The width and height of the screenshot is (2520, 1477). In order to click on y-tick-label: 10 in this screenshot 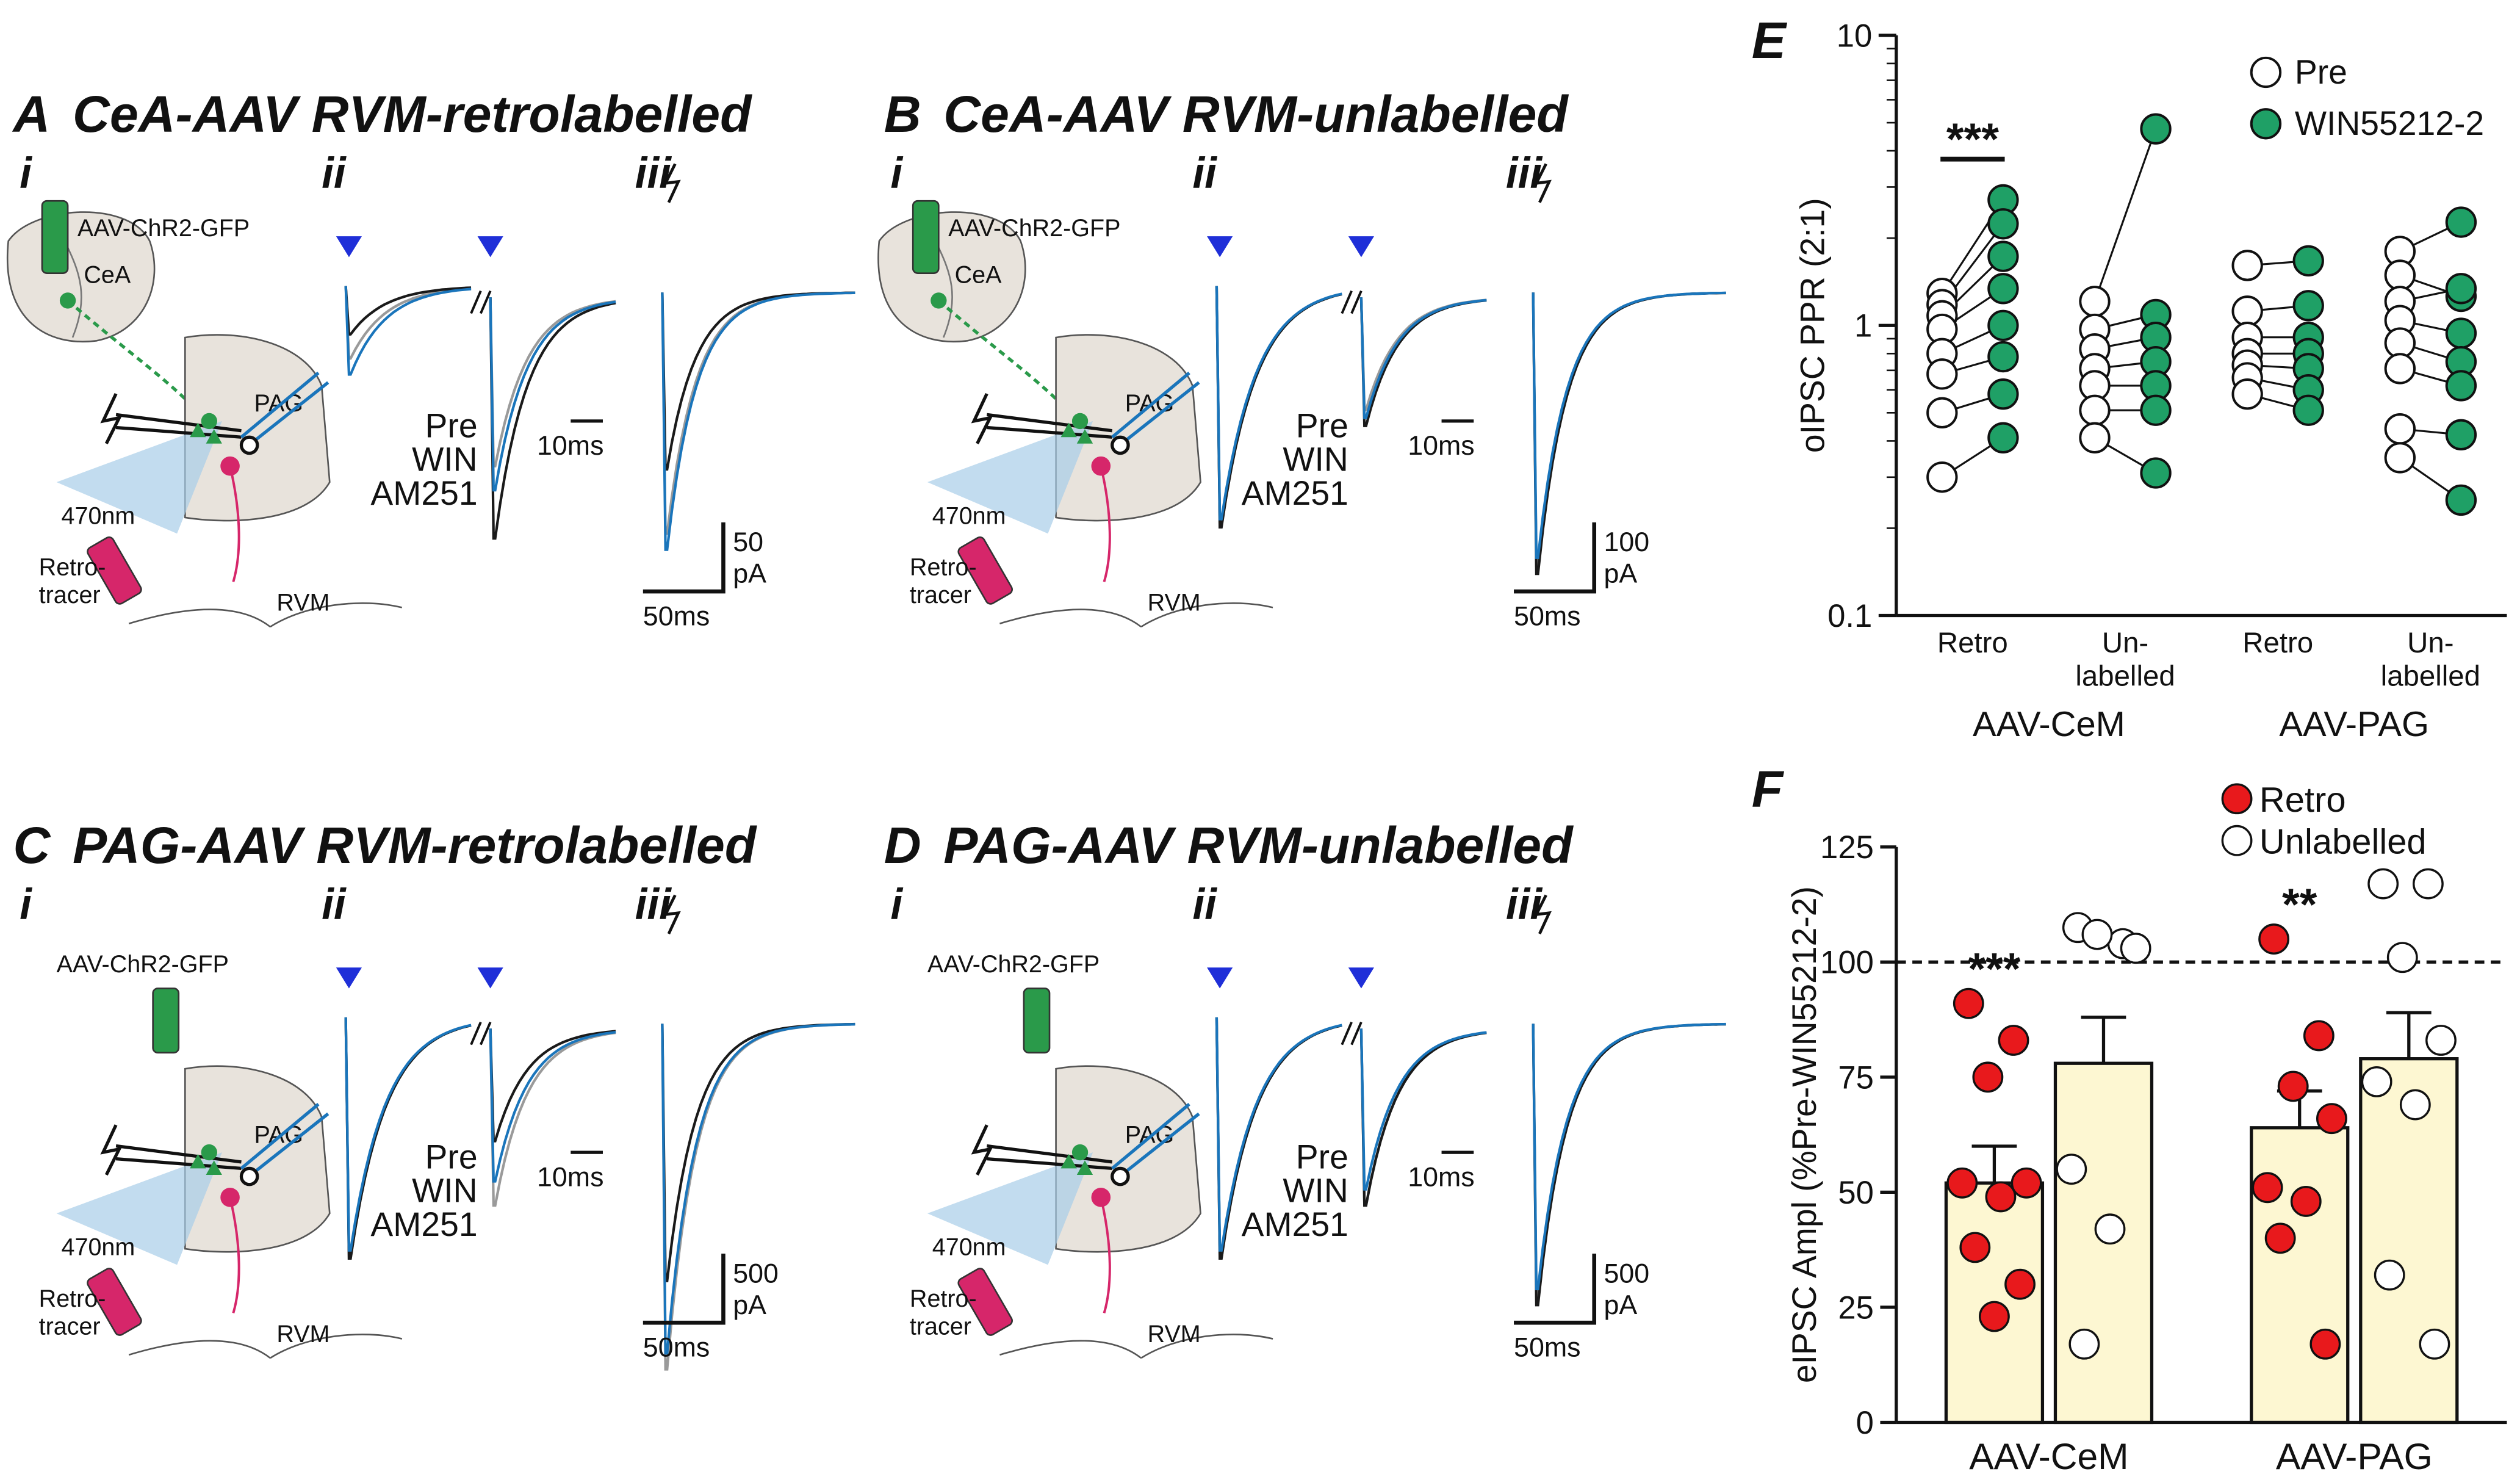, I will do `click(1855, 36)`.